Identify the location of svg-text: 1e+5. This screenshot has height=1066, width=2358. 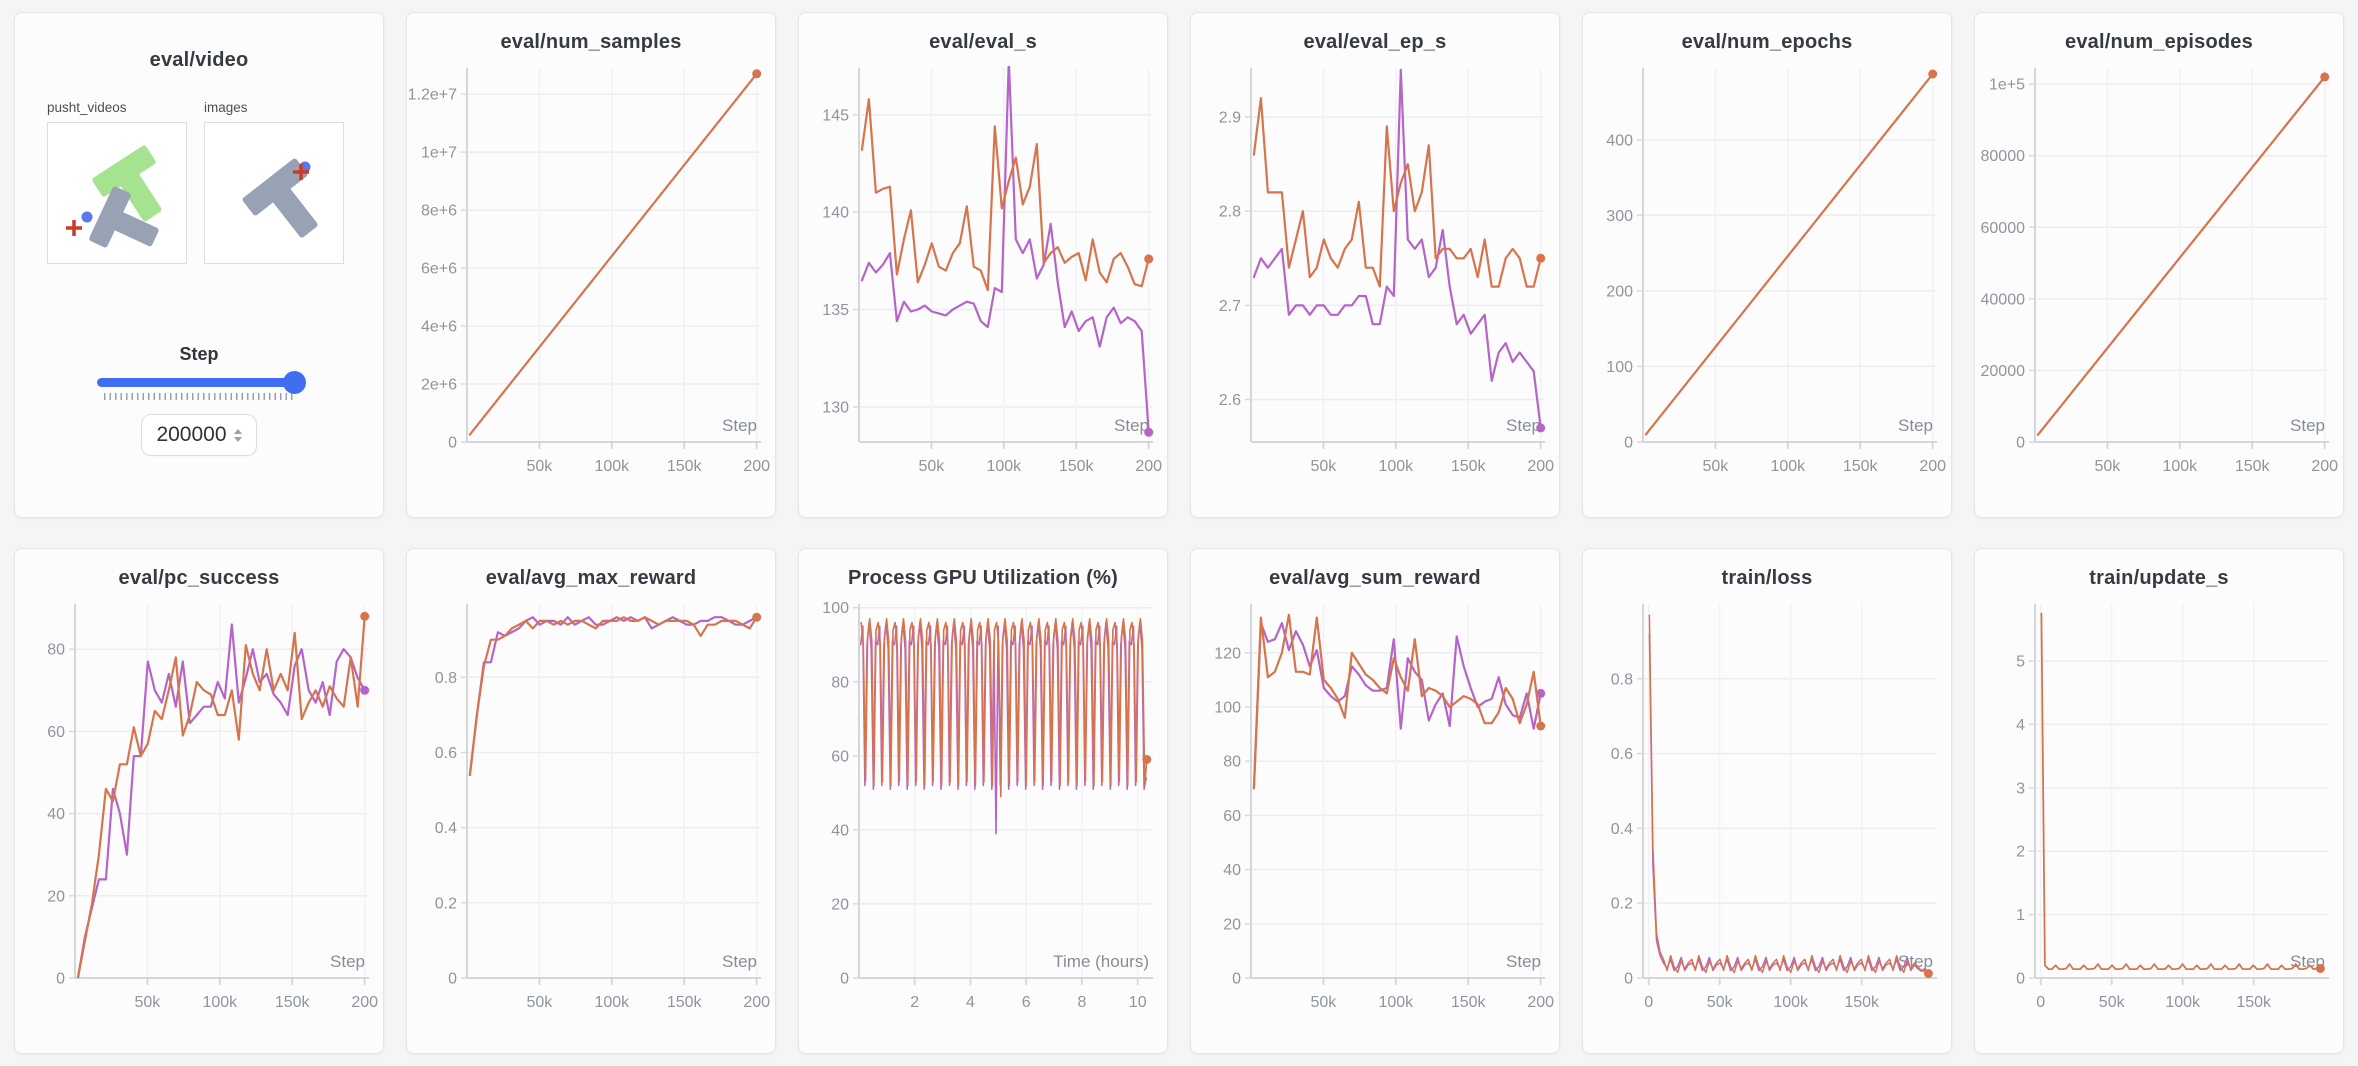
(2007, 85).